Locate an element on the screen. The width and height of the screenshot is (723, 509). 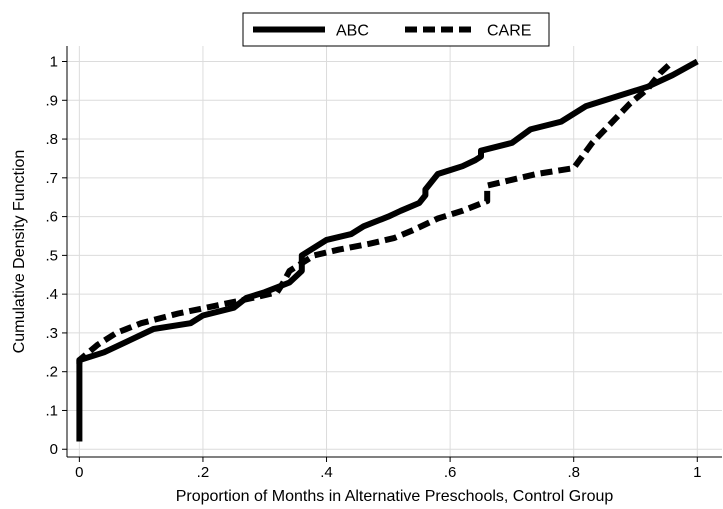
y-tick-label-4: .4 is located at coordinates (51, 294).